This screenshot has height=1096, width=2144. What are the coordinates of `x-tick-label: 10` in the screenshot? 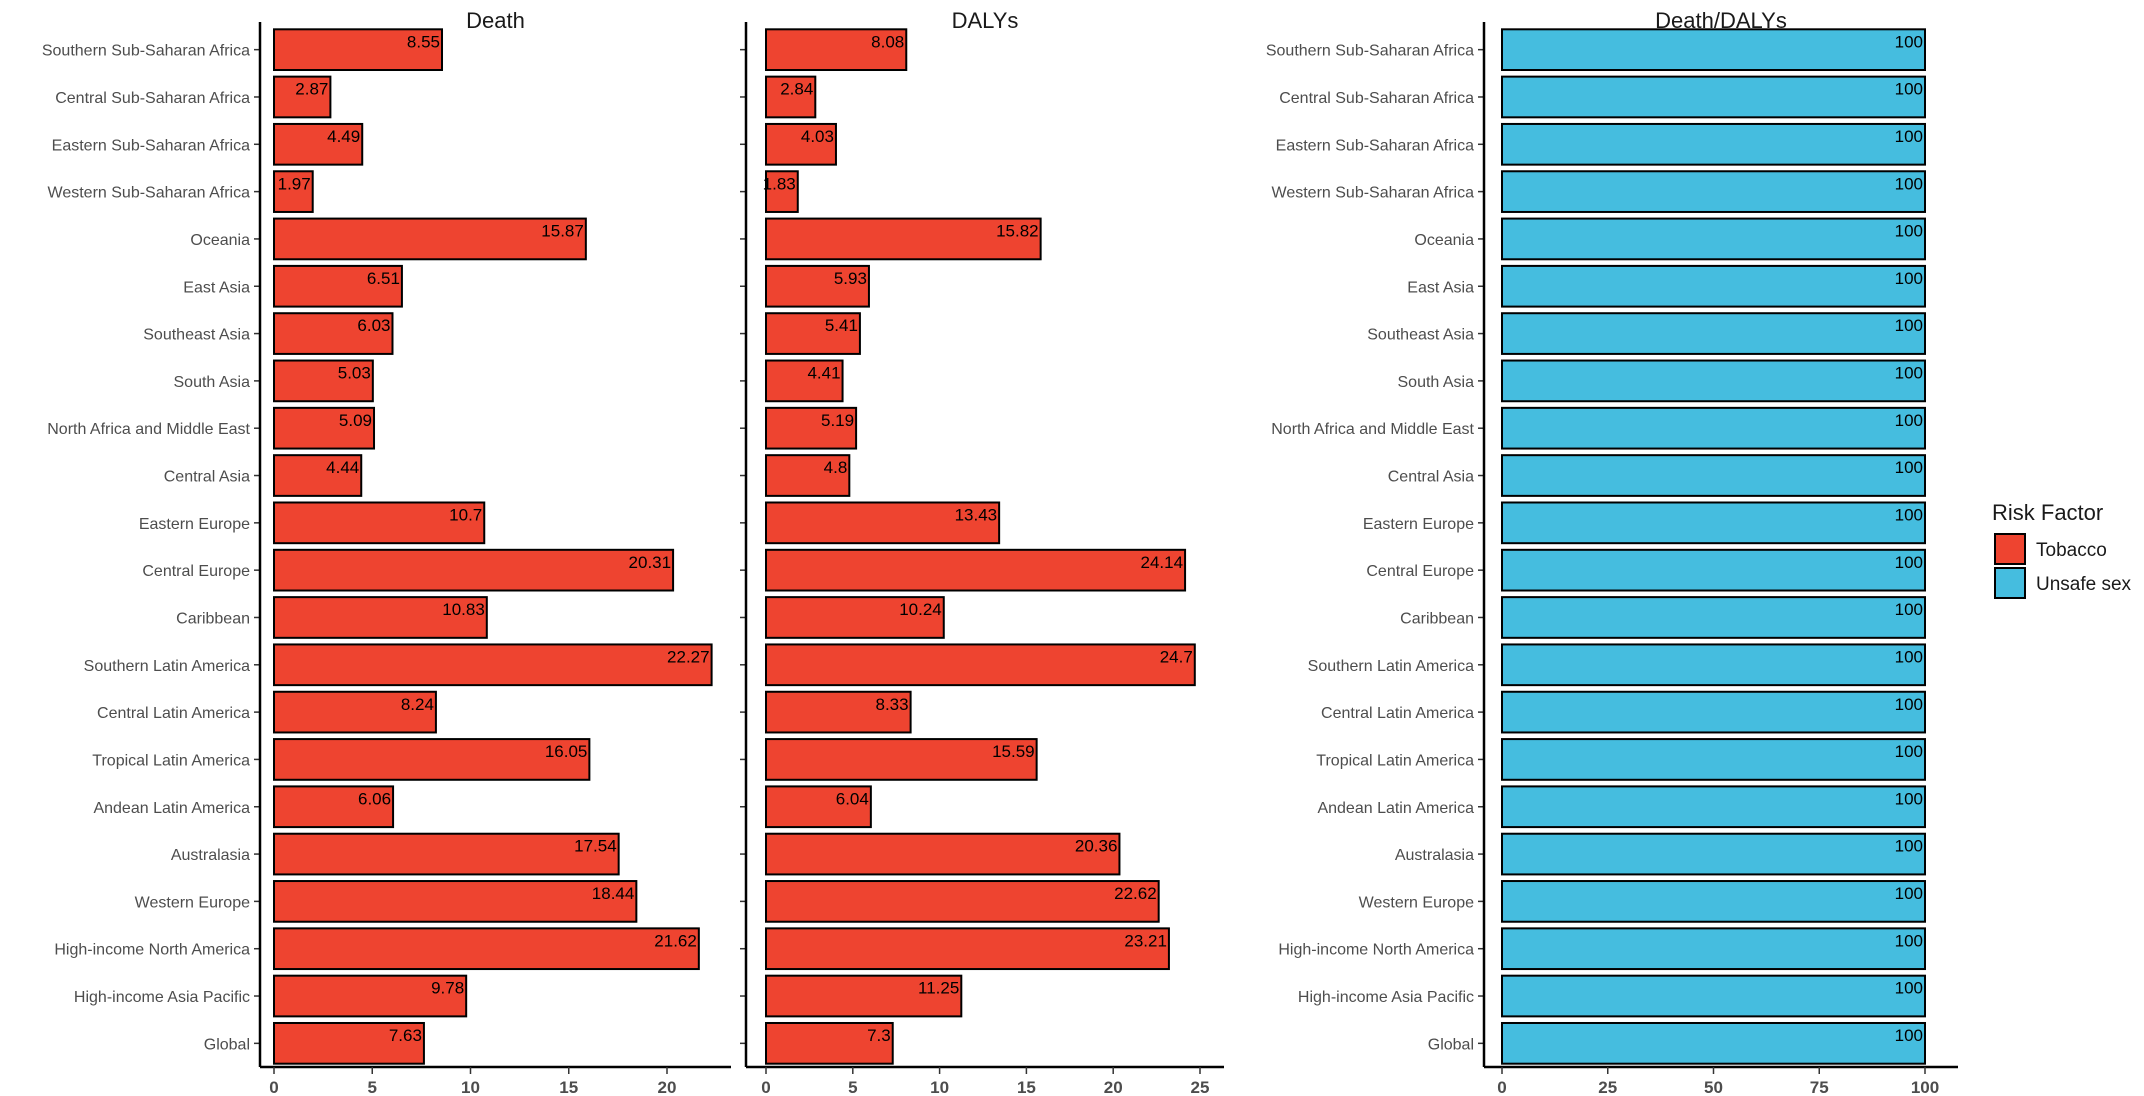 It's located at (939, 1087).